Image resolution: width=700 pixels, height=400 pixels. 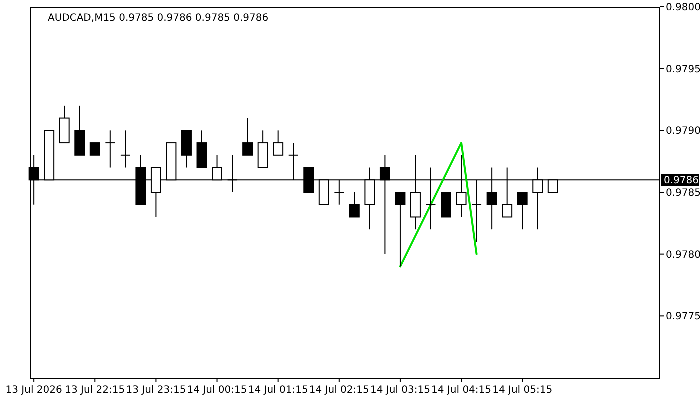 I want to click on x-tick-label: 14 Jul 03:15, so click(x=400, y=390).